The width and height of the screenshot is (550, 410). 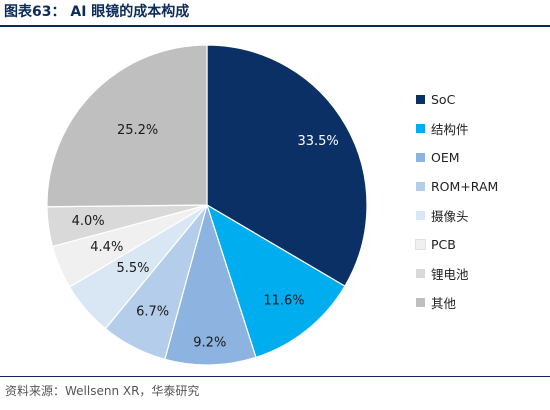 I want to click on legend-item-camera: 摄像头, so click(x=457, y=215).